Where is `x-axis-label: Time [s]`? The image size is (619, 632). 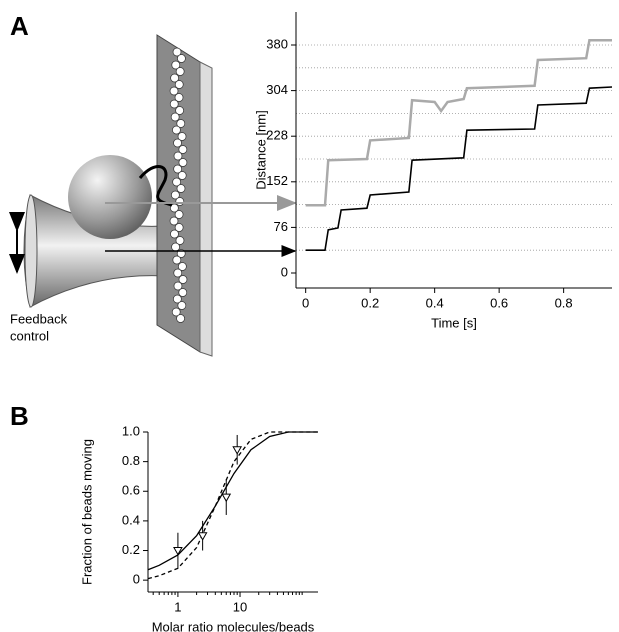 x-axis-label: Time [s] is located at coordinates (454, 322).